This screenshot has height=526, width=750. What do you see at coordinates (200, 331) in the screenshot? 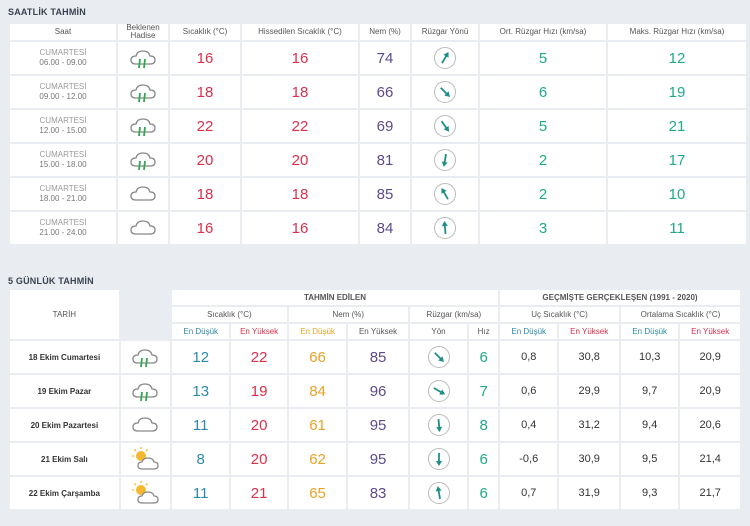
I see `header-temp-low: En Düşük` at bounding box center [200, 331].